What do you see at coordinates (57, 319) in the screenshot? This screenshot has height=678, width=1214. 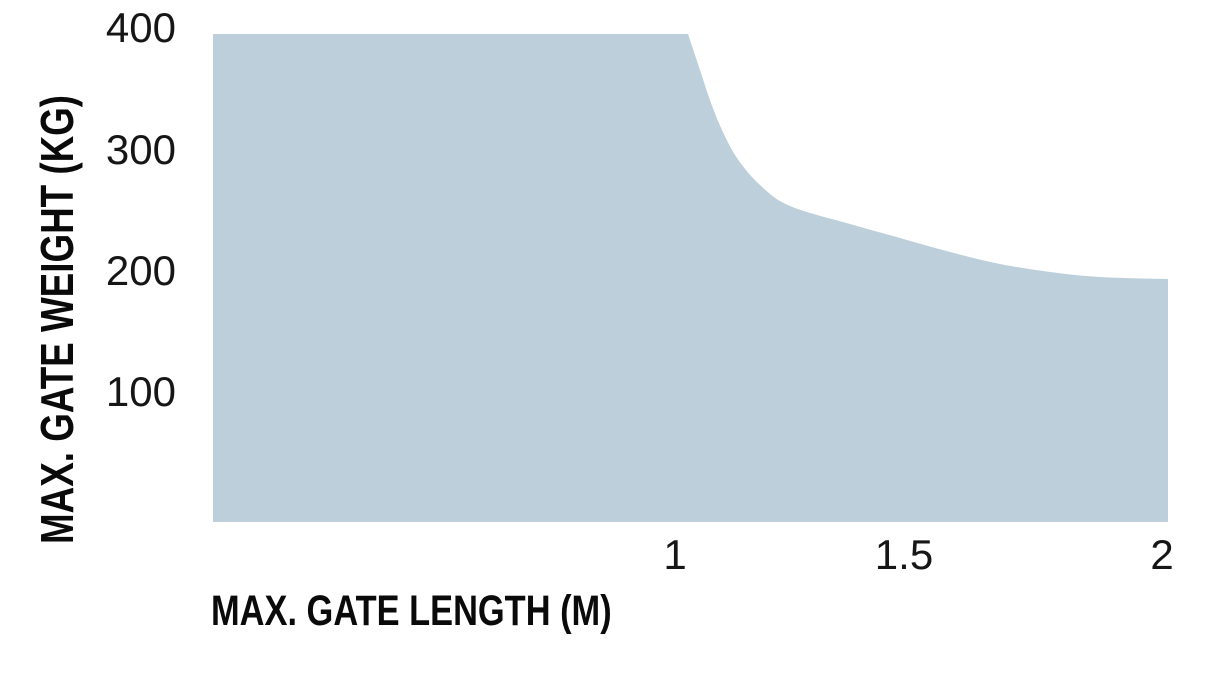 I see `y-axis-title: MAX. GATE WEIGHT (KG)` at bounding box center [57, 319].